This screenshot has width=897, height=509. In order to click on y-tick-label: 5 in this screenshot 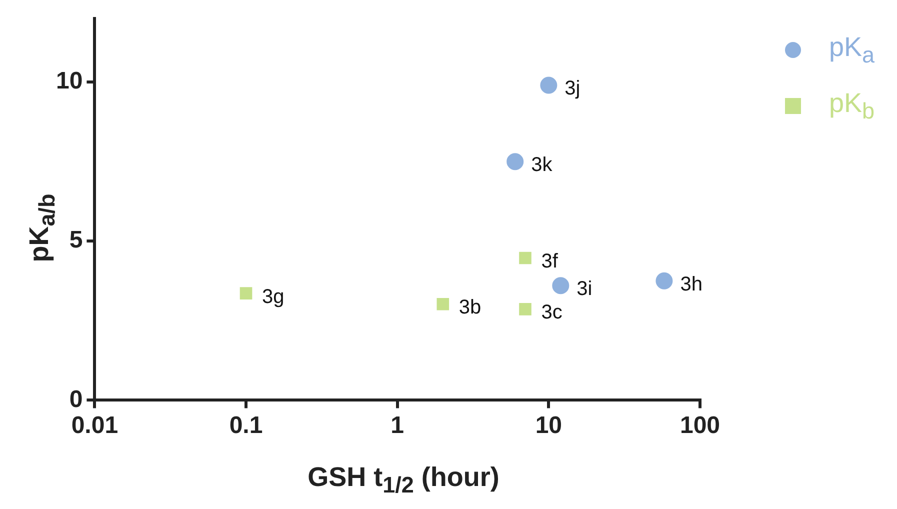, I will do `click(76, 240)`.